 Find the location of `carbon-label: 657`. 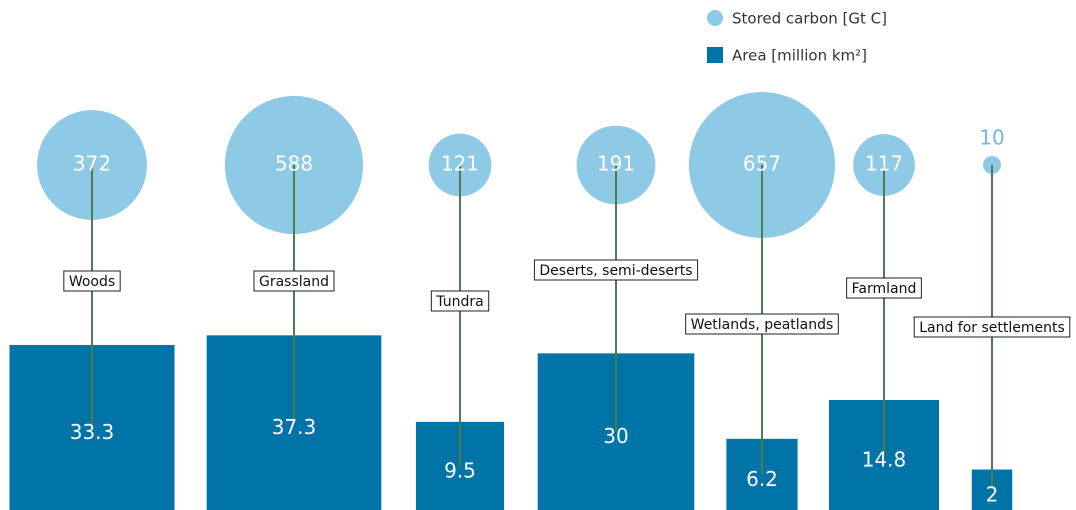

carbon-label: 657 is located at coordinates (762, 164).